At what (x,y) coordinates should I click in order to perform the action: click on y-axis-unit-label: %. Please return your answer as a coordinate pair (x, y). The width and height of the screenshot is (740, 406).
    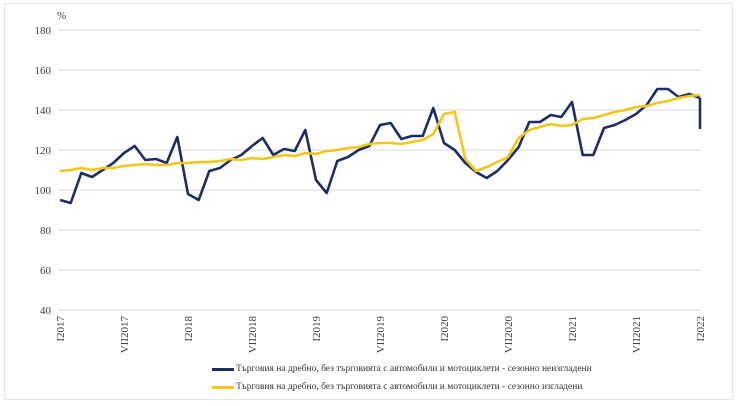
    Looking at the image, I should click on (61, 16).